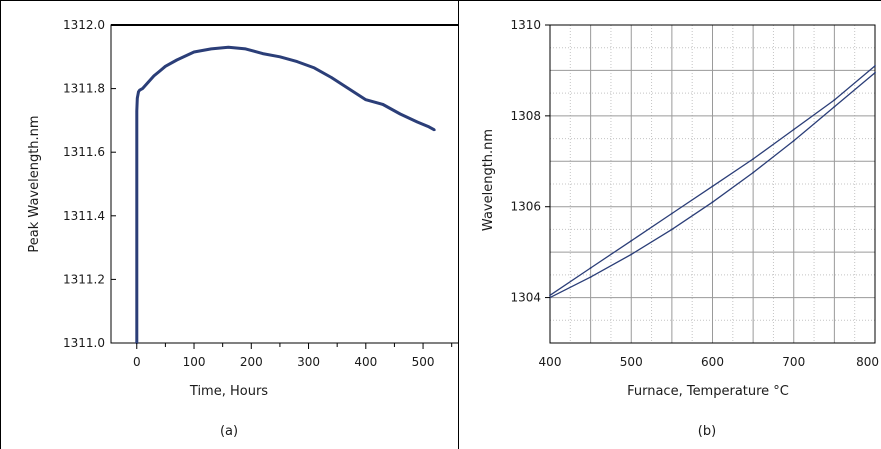 The height and width of the screenshot is (449, 881). I want to click on y-axis-label-a: Peak Wavelength.nm, so click(34, 183).